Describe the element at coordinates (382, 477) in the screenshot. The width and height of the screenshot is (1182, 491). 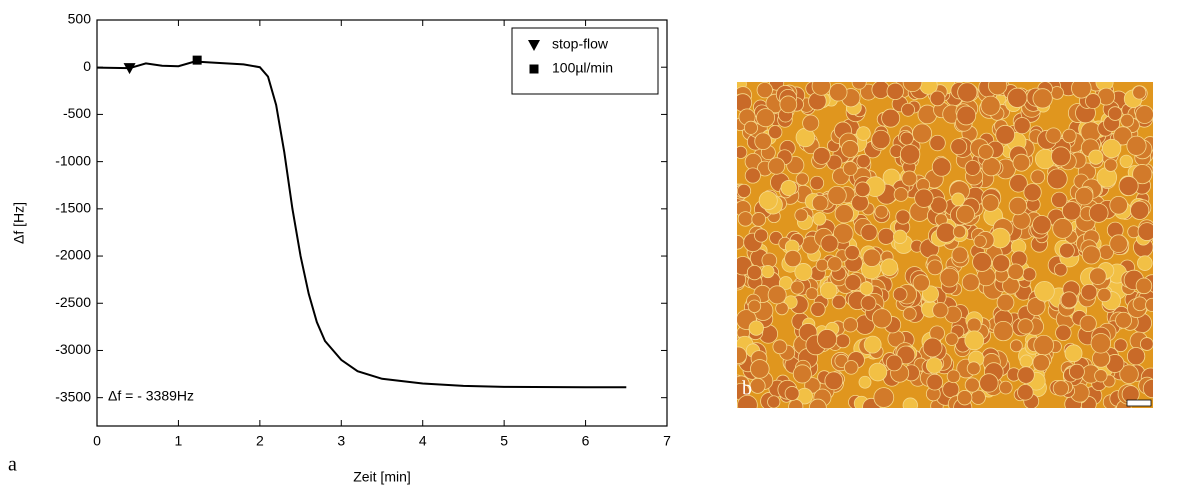
I see `x-axis-label: Zeit [min]` at that location.